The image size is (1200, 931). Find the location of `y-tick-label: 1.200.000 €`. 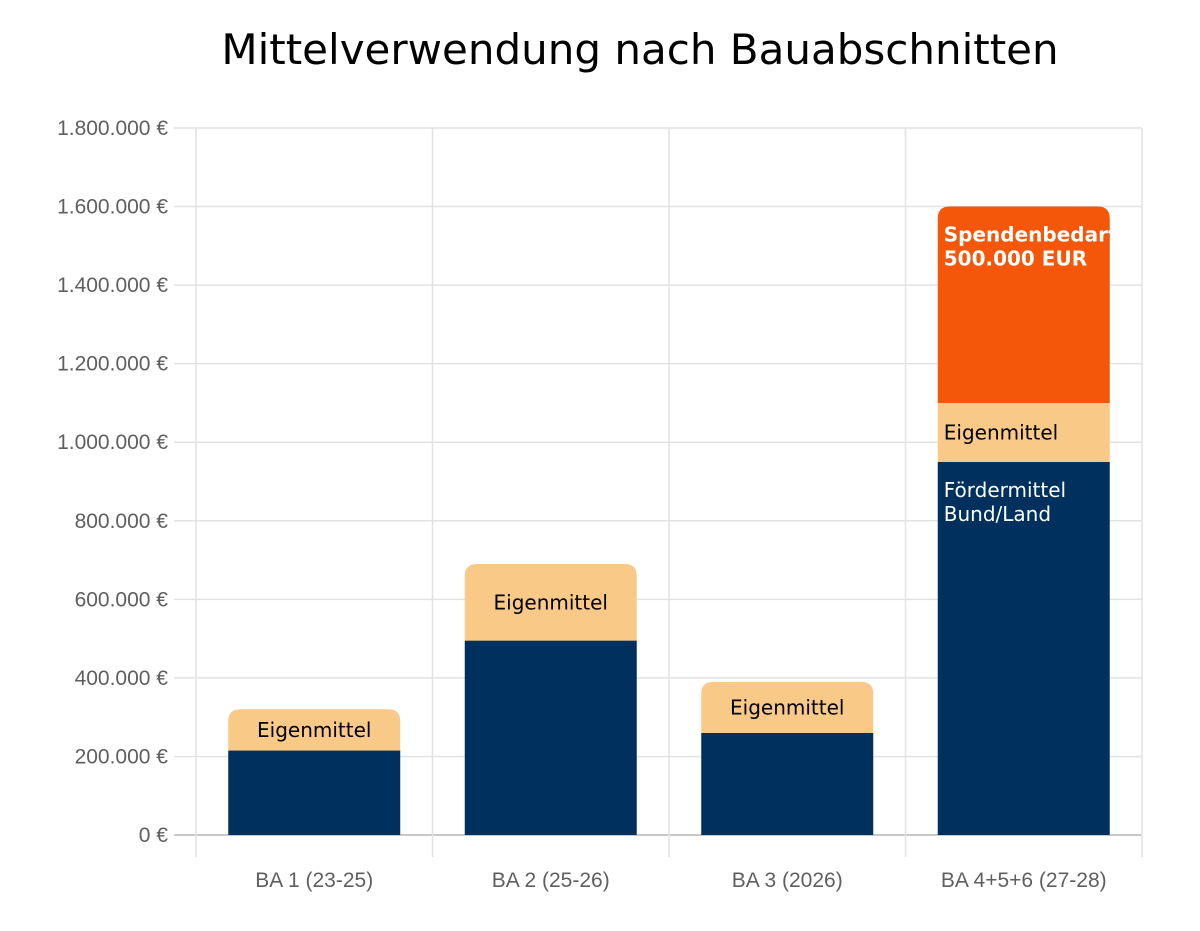

y-tick-label: 1.200.000 € is located at coordinates (112, 364).